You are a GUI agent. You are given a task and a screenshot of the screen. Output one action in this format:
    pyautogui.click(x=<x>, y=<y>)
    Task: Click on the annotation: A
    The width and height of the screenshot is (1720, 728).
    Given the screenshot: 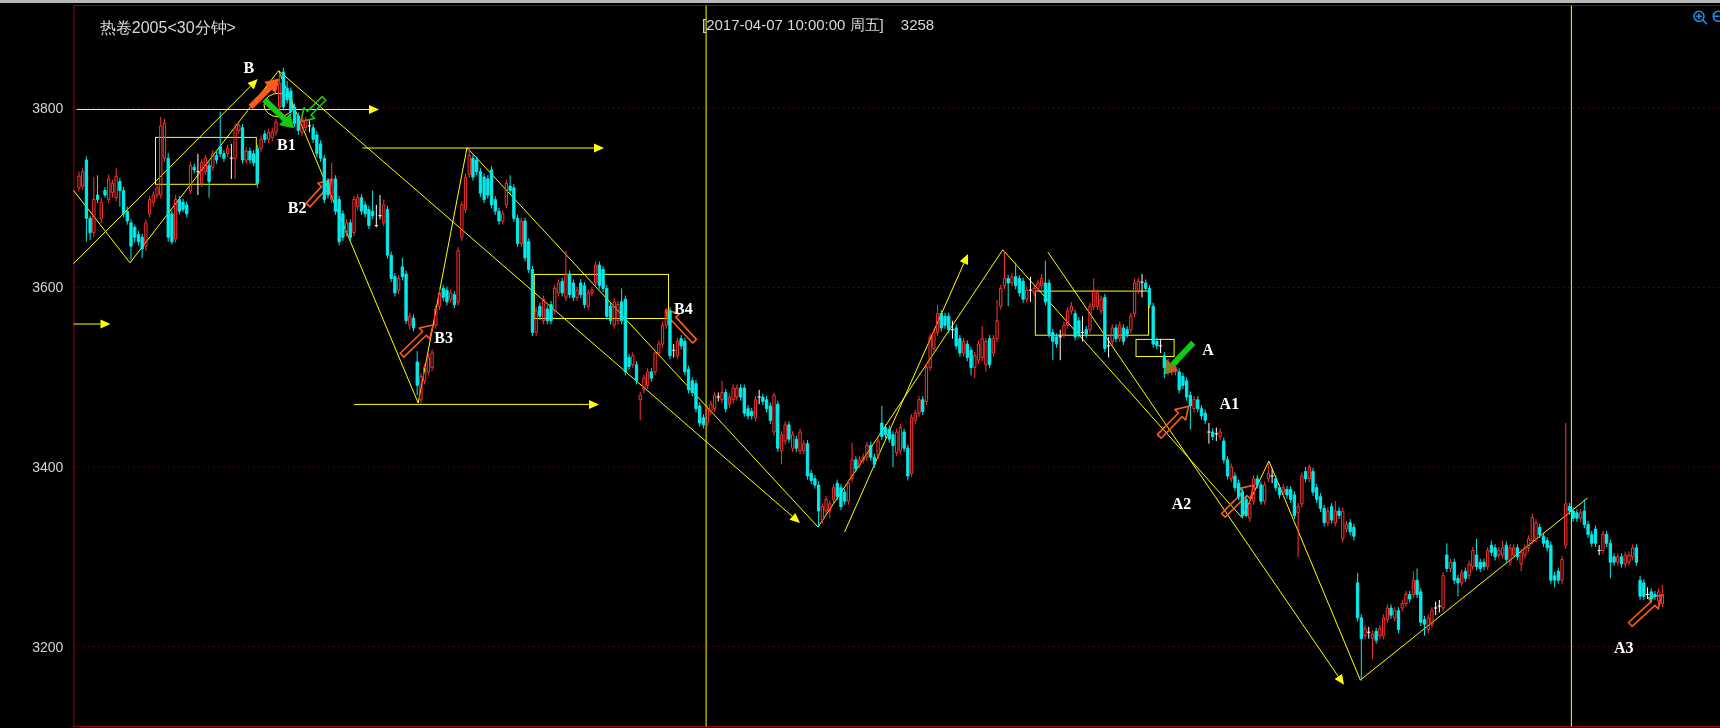 What is the action you would take?
    pyautogui.click(x=1208, y=349)
    